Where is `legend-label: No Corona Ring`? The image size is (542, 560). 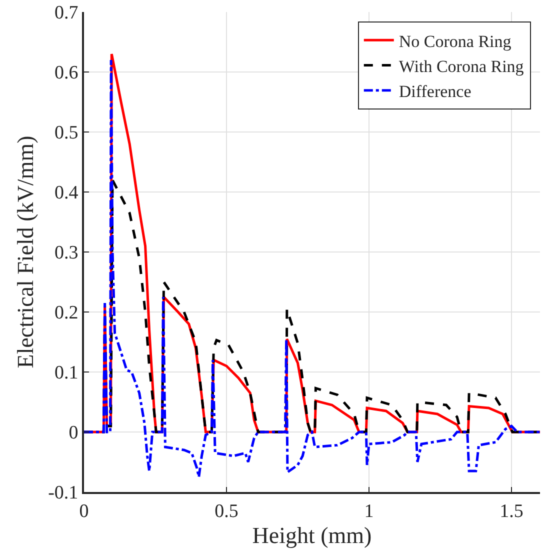
legend-label: No Corona Ring is located at coordinates (455, 41).